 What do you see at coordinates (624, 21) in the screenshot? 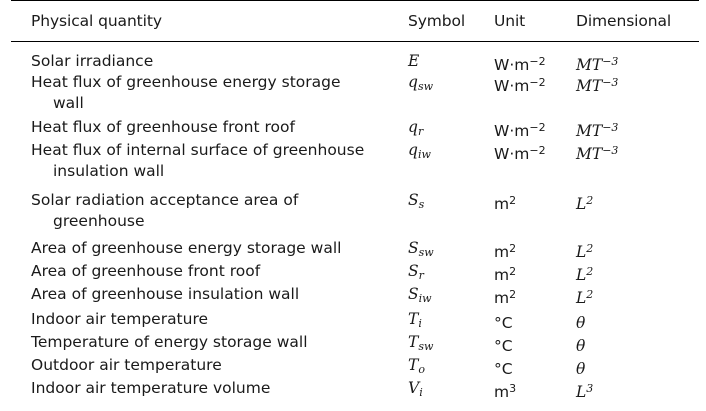
I see `header-dimensional: Dimensional` at bounding box center [624, 21].